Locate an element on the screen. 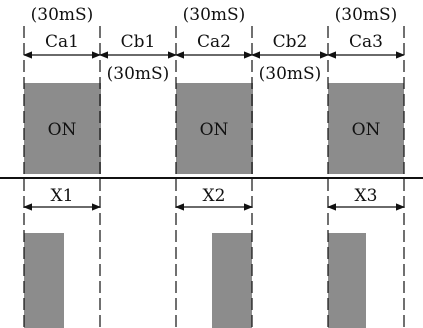 Image resolution: width=423 pixels, height=328 pixels. on-label-1: ON is located at coordinates (62, 130).